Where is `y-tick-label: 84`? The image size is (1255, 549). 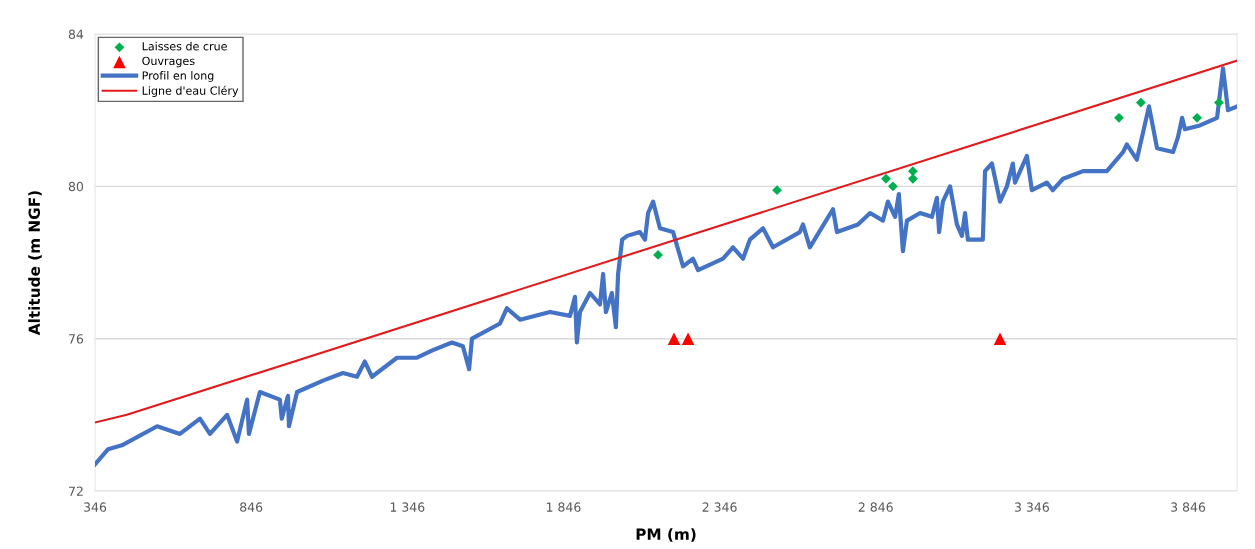 y-tick-label: 84 is located at coordinates (76, 34).